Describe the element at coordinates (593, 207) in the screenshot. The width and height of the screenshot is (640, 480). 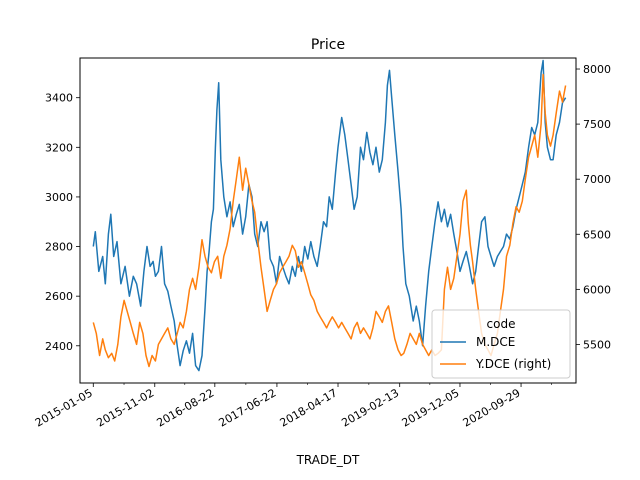
I see `right-y-axis: 5500 6000 6500 7000 7500 8000` at that location.